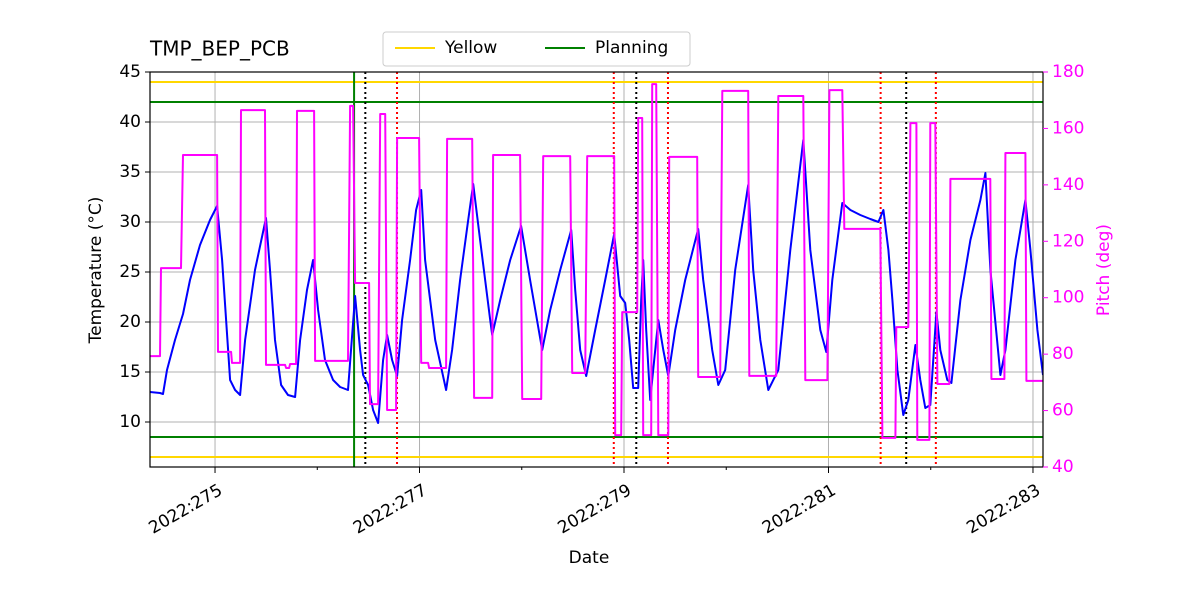 The image size is (1200, 600). What do you see at coordinates (1063, 354) in the screenshot?
I see `y2-tick-label: 80` at bounding box center [1063, 354].